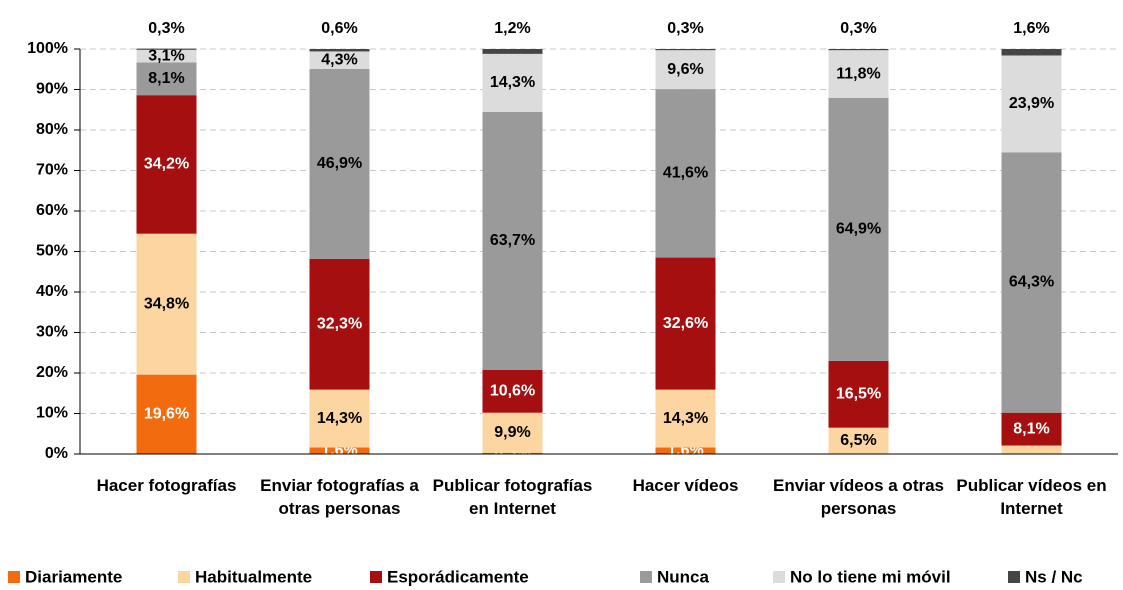 This screenshot has height=590, width=1123. I want to click on data-label: 46,9%, so click(339, 163).